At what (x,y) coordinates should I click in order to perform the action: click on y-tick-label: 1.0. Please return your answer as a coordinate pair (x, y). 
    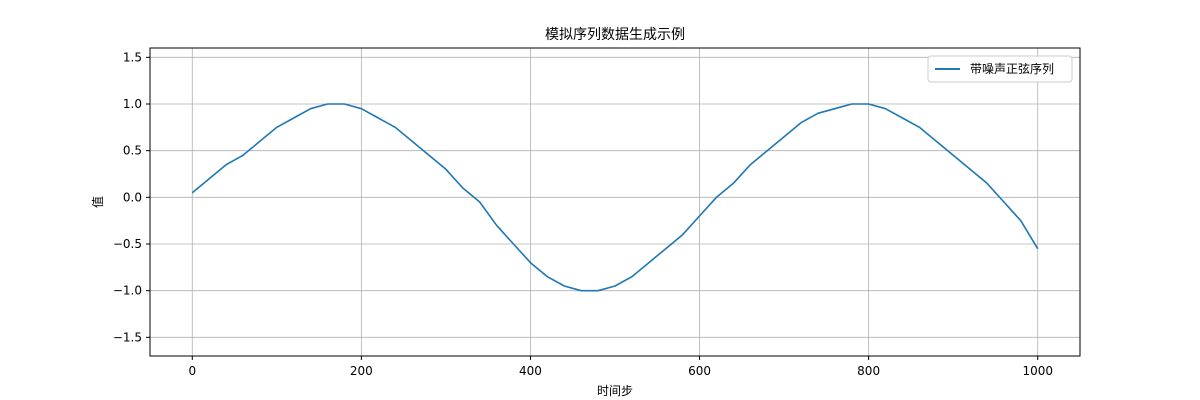
    Looking at the image, I should click on (132, 104).